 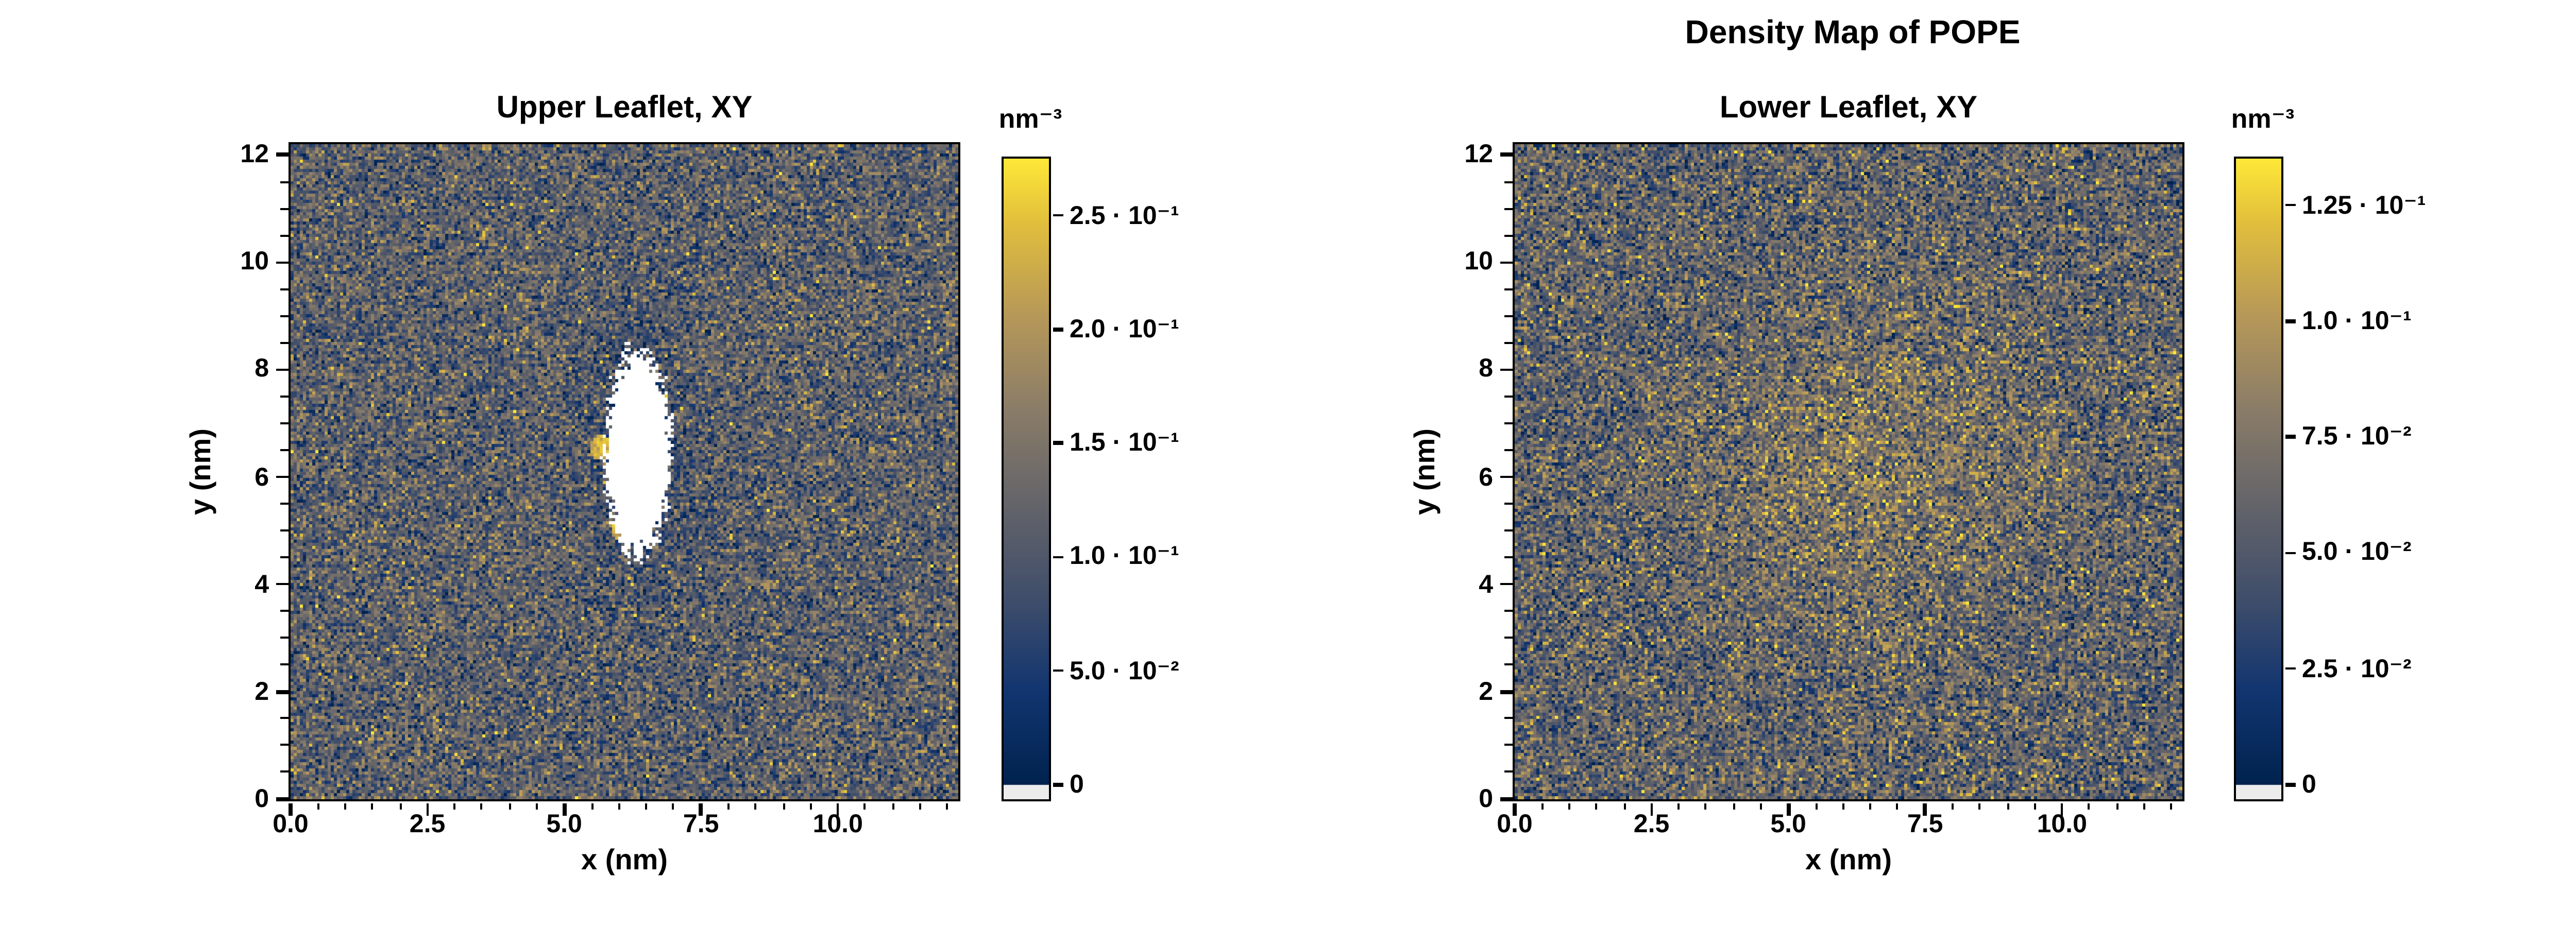 I want to click on x-tick-label: 2.5, so click(x=427, y=824).